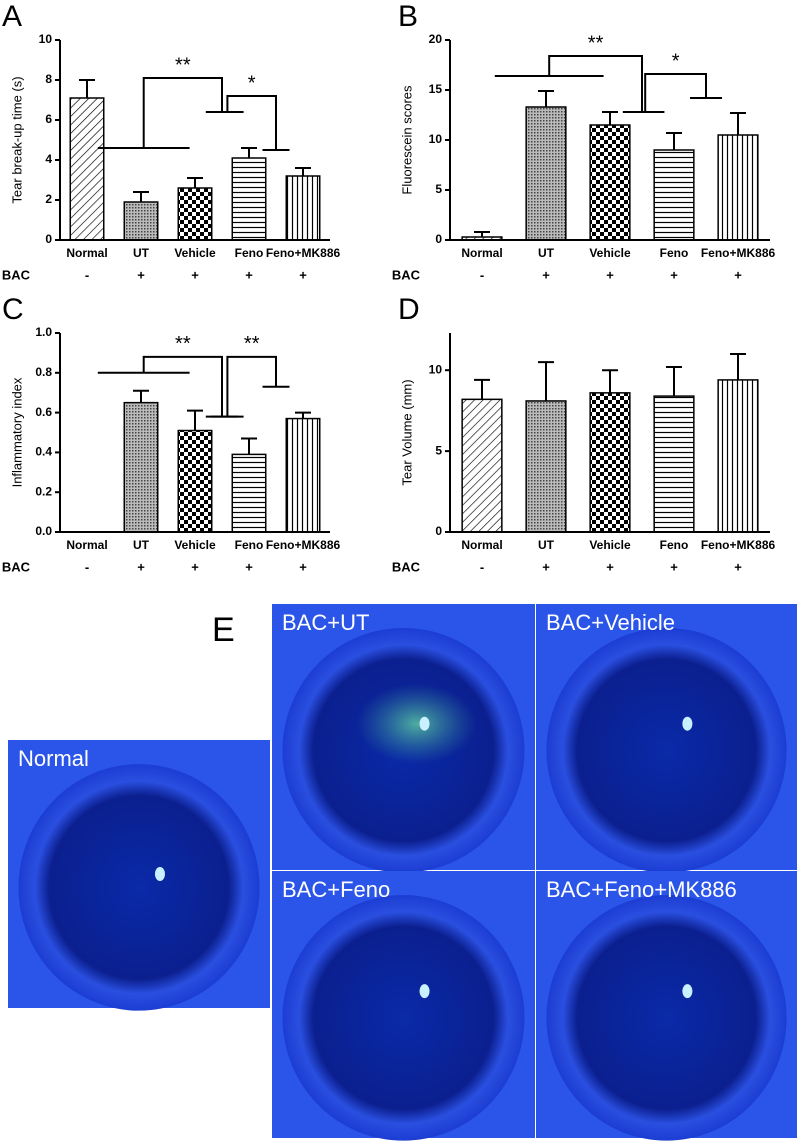  I want to click on panel-label: C, so click(13, 309).